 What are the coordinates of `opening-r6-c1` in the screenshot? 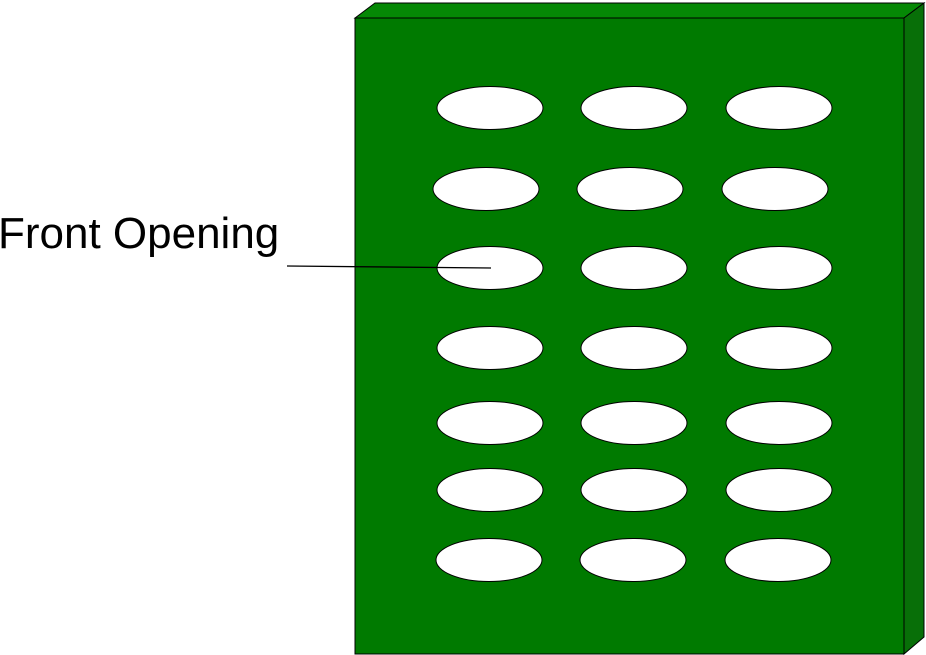 It's located at (490, 490).